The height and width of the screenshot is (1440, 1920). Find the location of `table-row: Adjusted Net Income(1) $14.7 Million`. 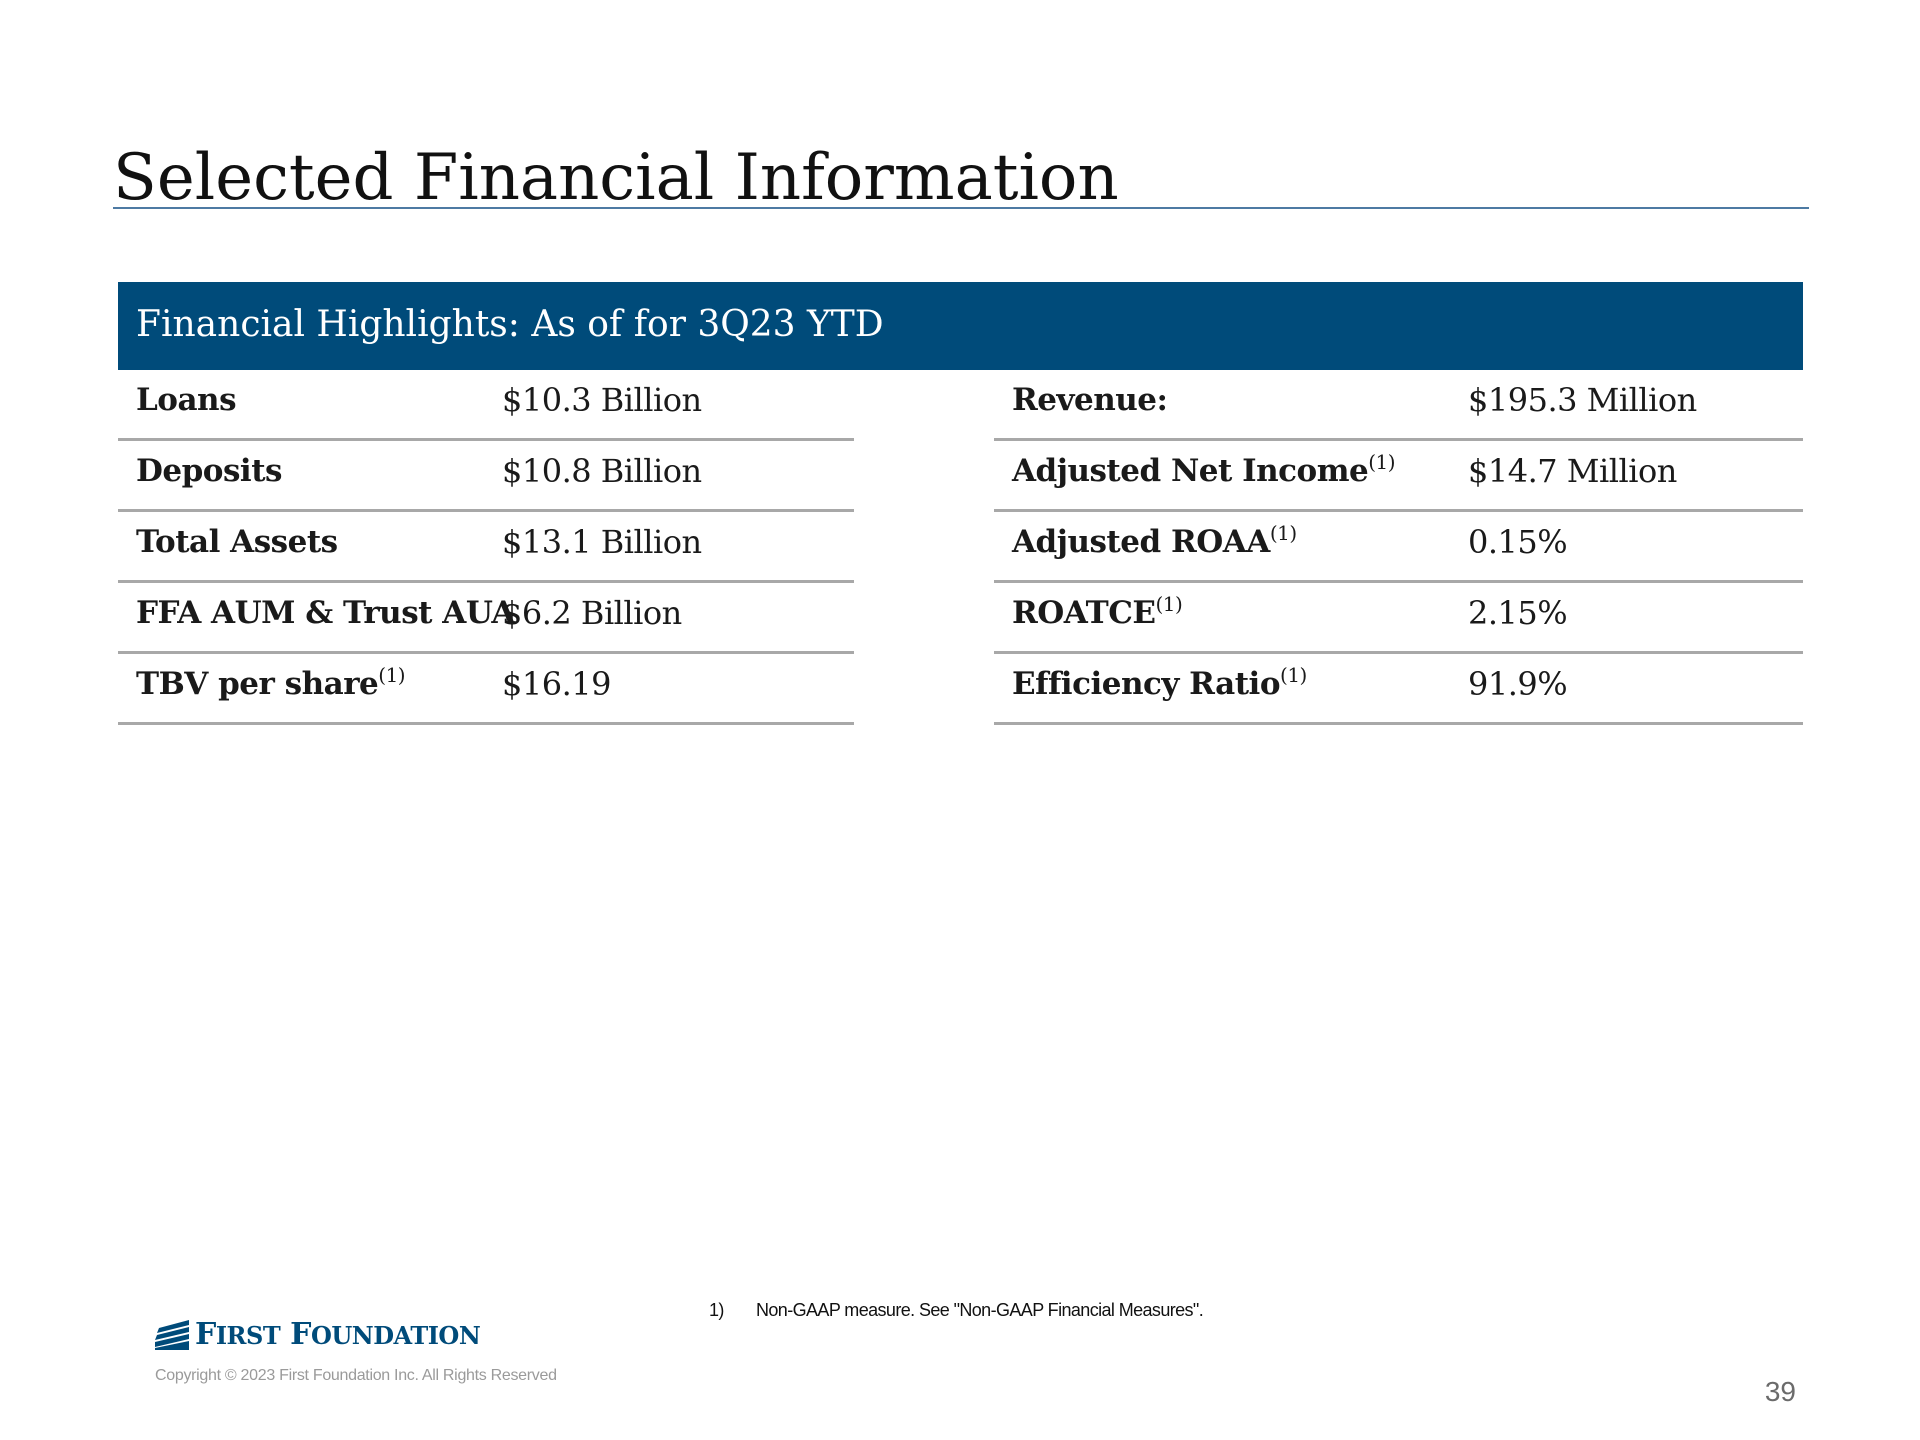

table-row: Adjusted Net Income(1) $14.7 Million is located at coordinates (1398, 476).